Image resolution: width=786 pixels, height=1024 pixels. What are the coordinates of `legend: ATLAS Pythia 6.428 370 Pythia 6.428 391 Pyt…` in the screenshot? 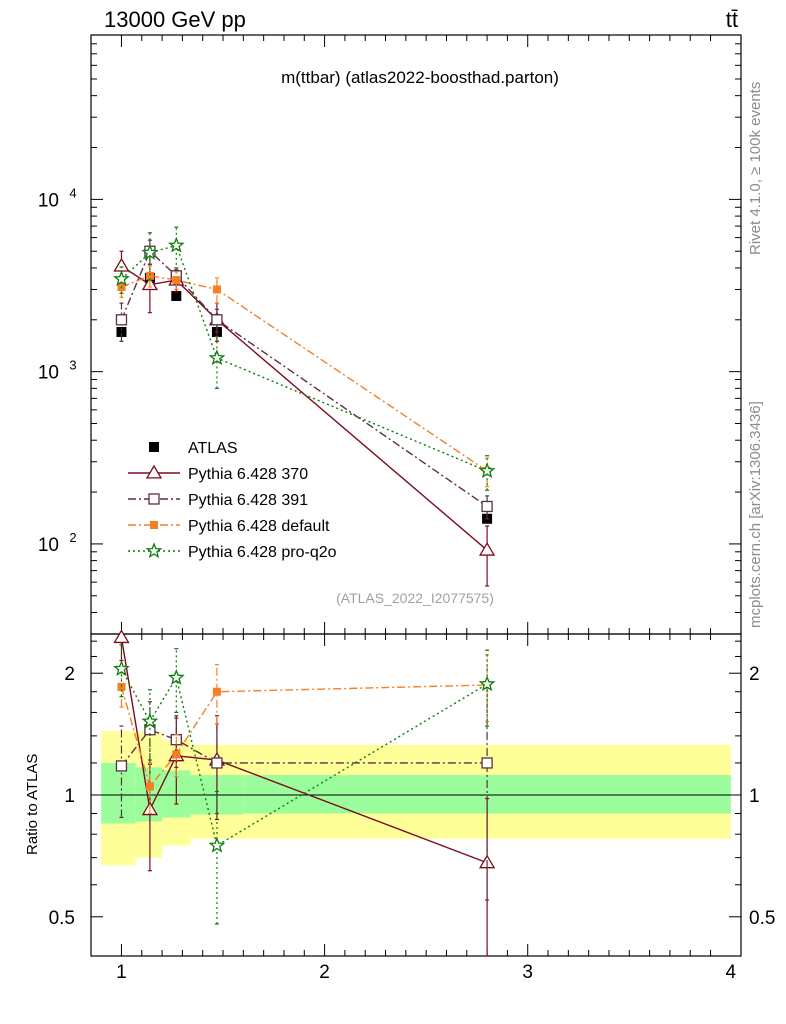 It's located at (232, 500).